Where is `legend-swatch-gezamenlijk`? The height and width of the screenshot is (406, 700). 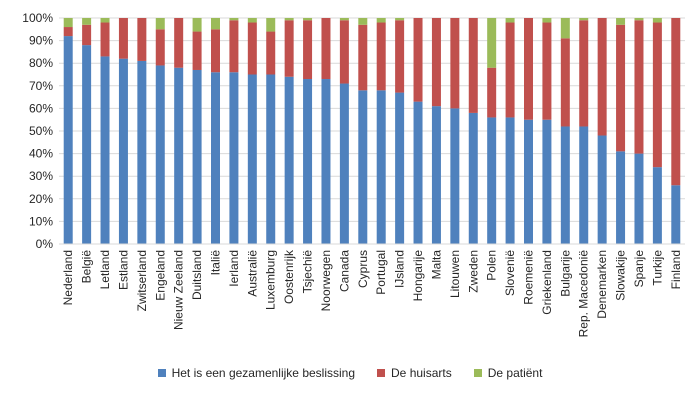
legend-swatch-gezamenlijk is located at coordinates (161, 373).